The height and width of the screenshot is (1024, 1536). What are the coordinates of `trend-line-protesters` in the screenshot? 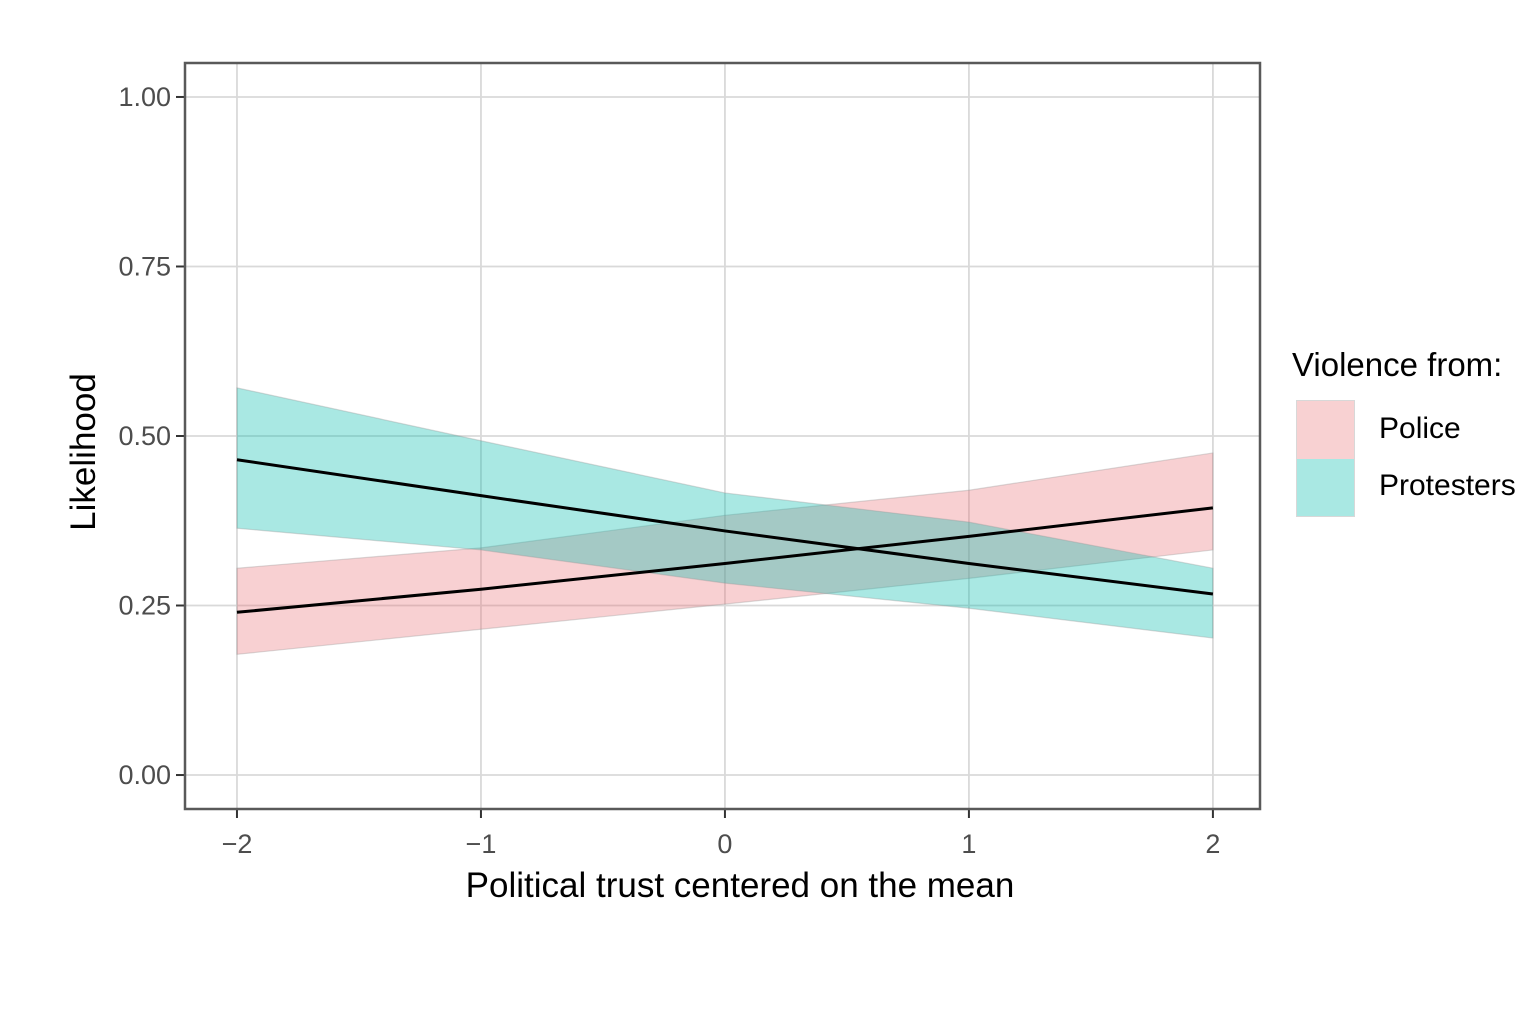 It's located at (725, 527).